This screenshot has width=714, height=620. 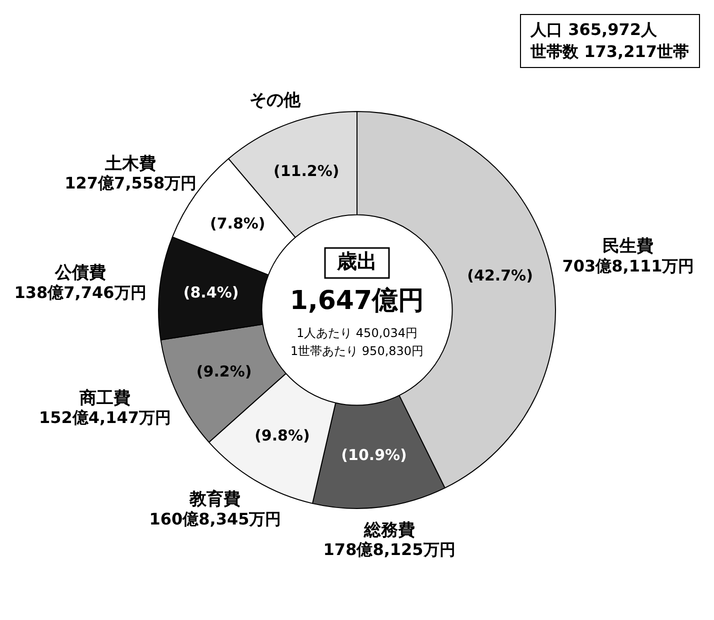 I want to click on text: 歳出, so click(x=356, y=261).